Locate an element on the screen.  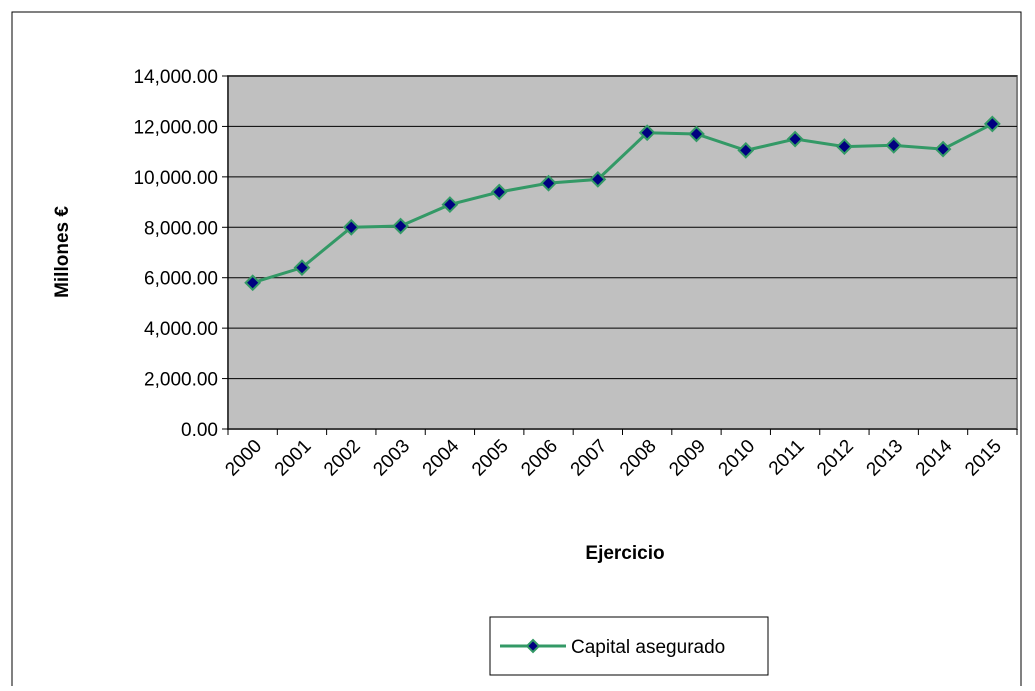
y-tick-label: 12,000.00 is located at coordinates (175, 127).